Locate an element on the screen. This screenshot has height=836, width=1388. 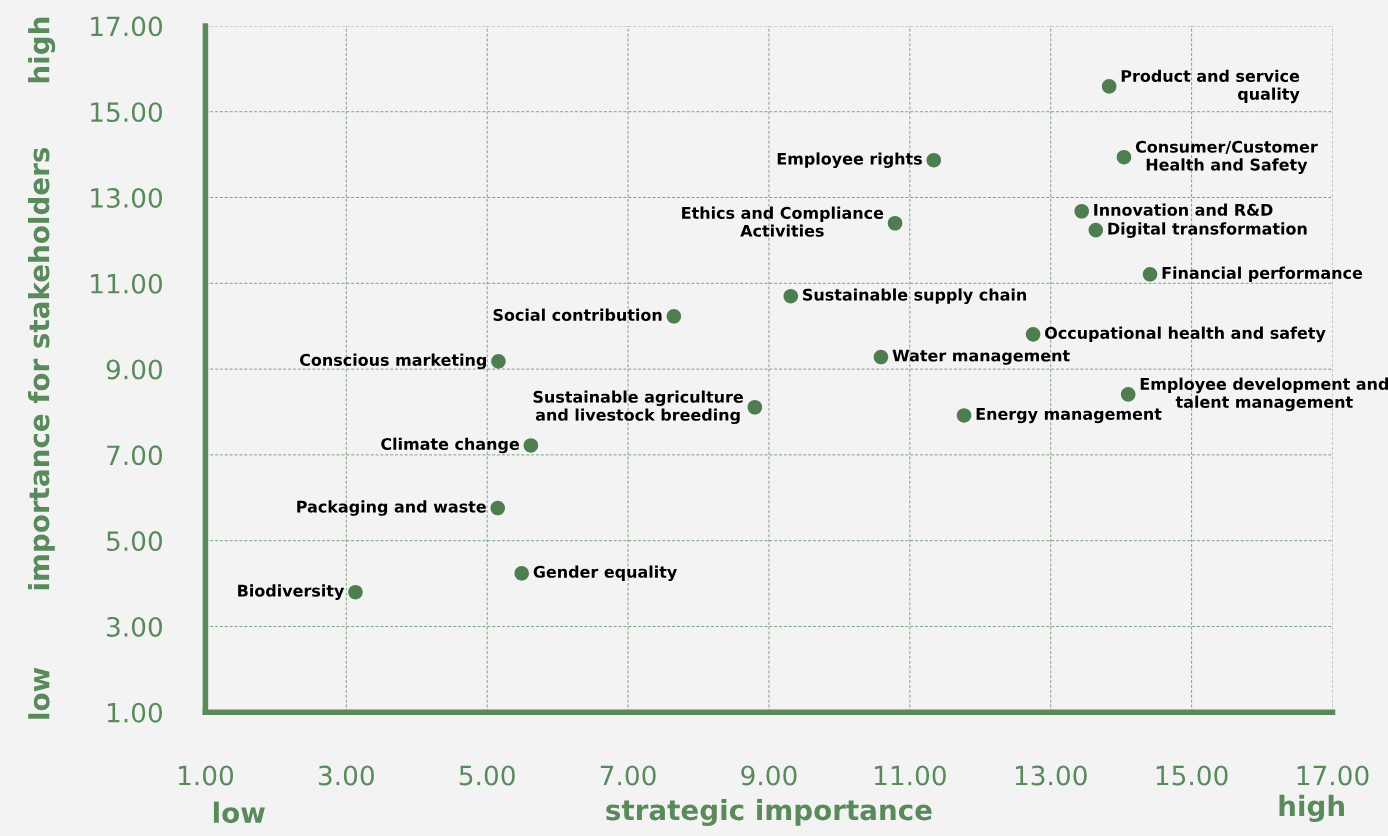
y-tick-label: 9.00 is located at coordinates (134, 369).